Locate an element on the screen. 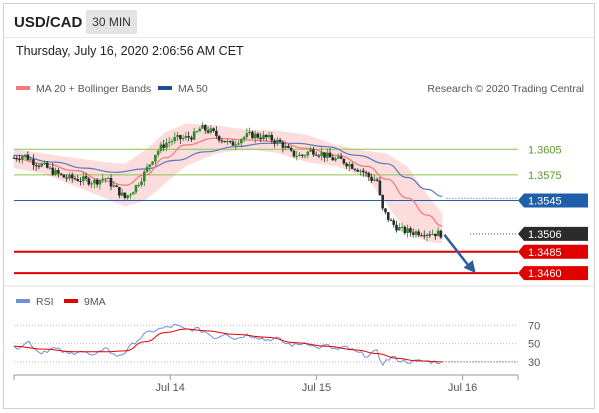 This screenshot has width=599, height=413. rsi-tick-label: 30 is located at coordinates (534, 363).